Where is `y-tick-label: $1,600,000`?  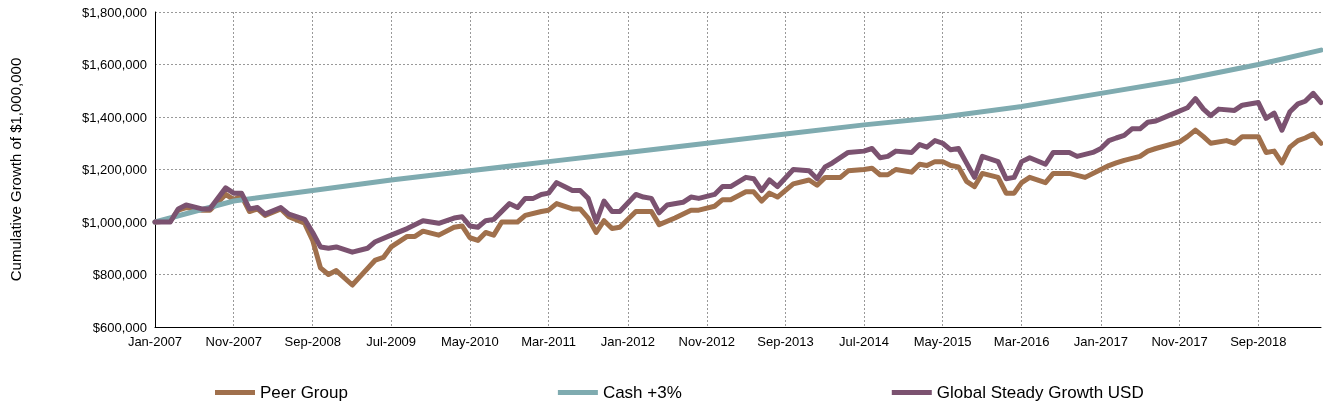
y-tick-label: $1,600,000 is located at coordinates (114, 64).